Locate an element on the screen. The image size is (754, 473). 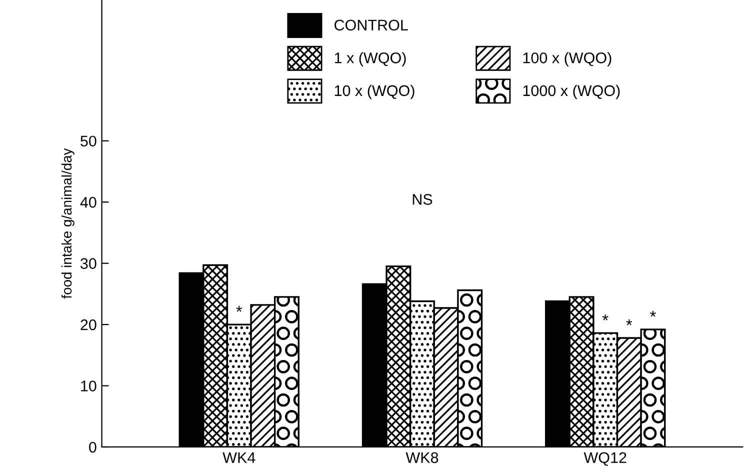
legend-label: 1000 x (WQO) is located at coordinates (571, 92).